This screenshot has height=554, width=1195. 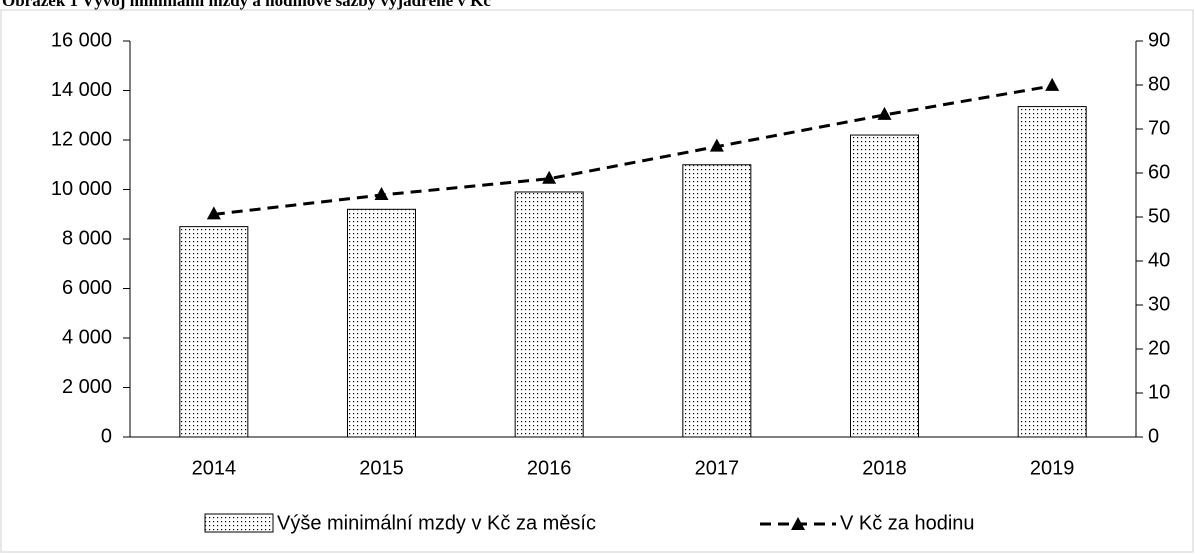 I want to click on x-tick-label: 2018, so click(x=884, y=468).